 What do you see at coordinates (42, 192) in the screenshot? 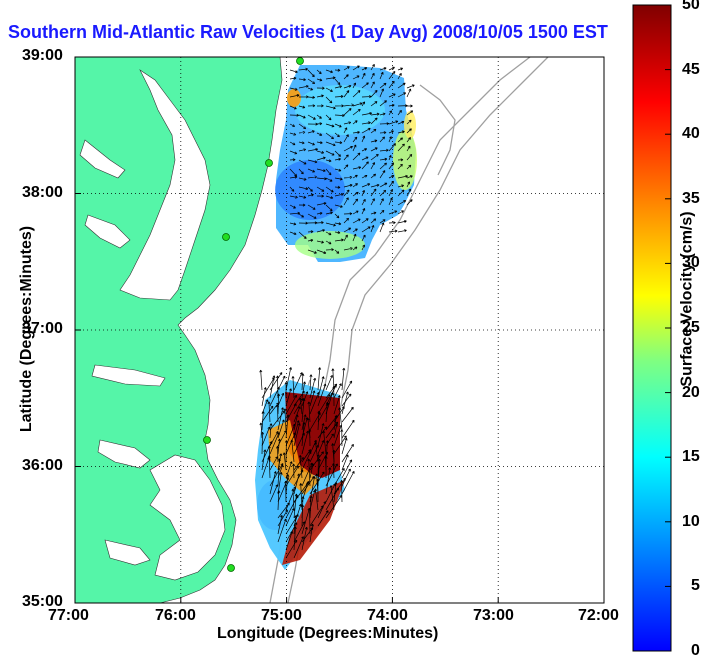
I see `y-tick-label: 38:00` at bounding box center [42, 192].